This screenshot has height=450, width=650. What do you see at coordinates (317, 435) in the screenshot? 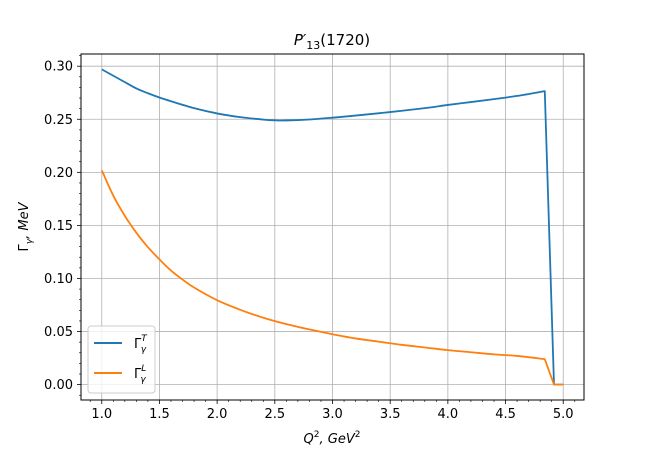
I see `x-axis-label-sup: 2` at bounding box center [317, 435].